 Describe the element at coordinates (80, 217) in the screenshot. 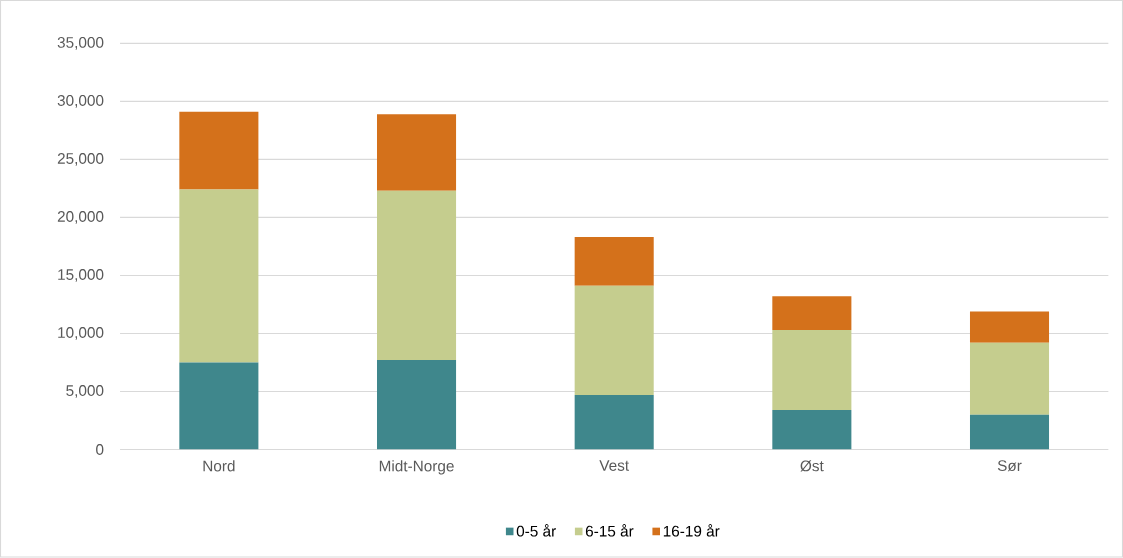

I see `y-tick-label: 20,000` at that location.